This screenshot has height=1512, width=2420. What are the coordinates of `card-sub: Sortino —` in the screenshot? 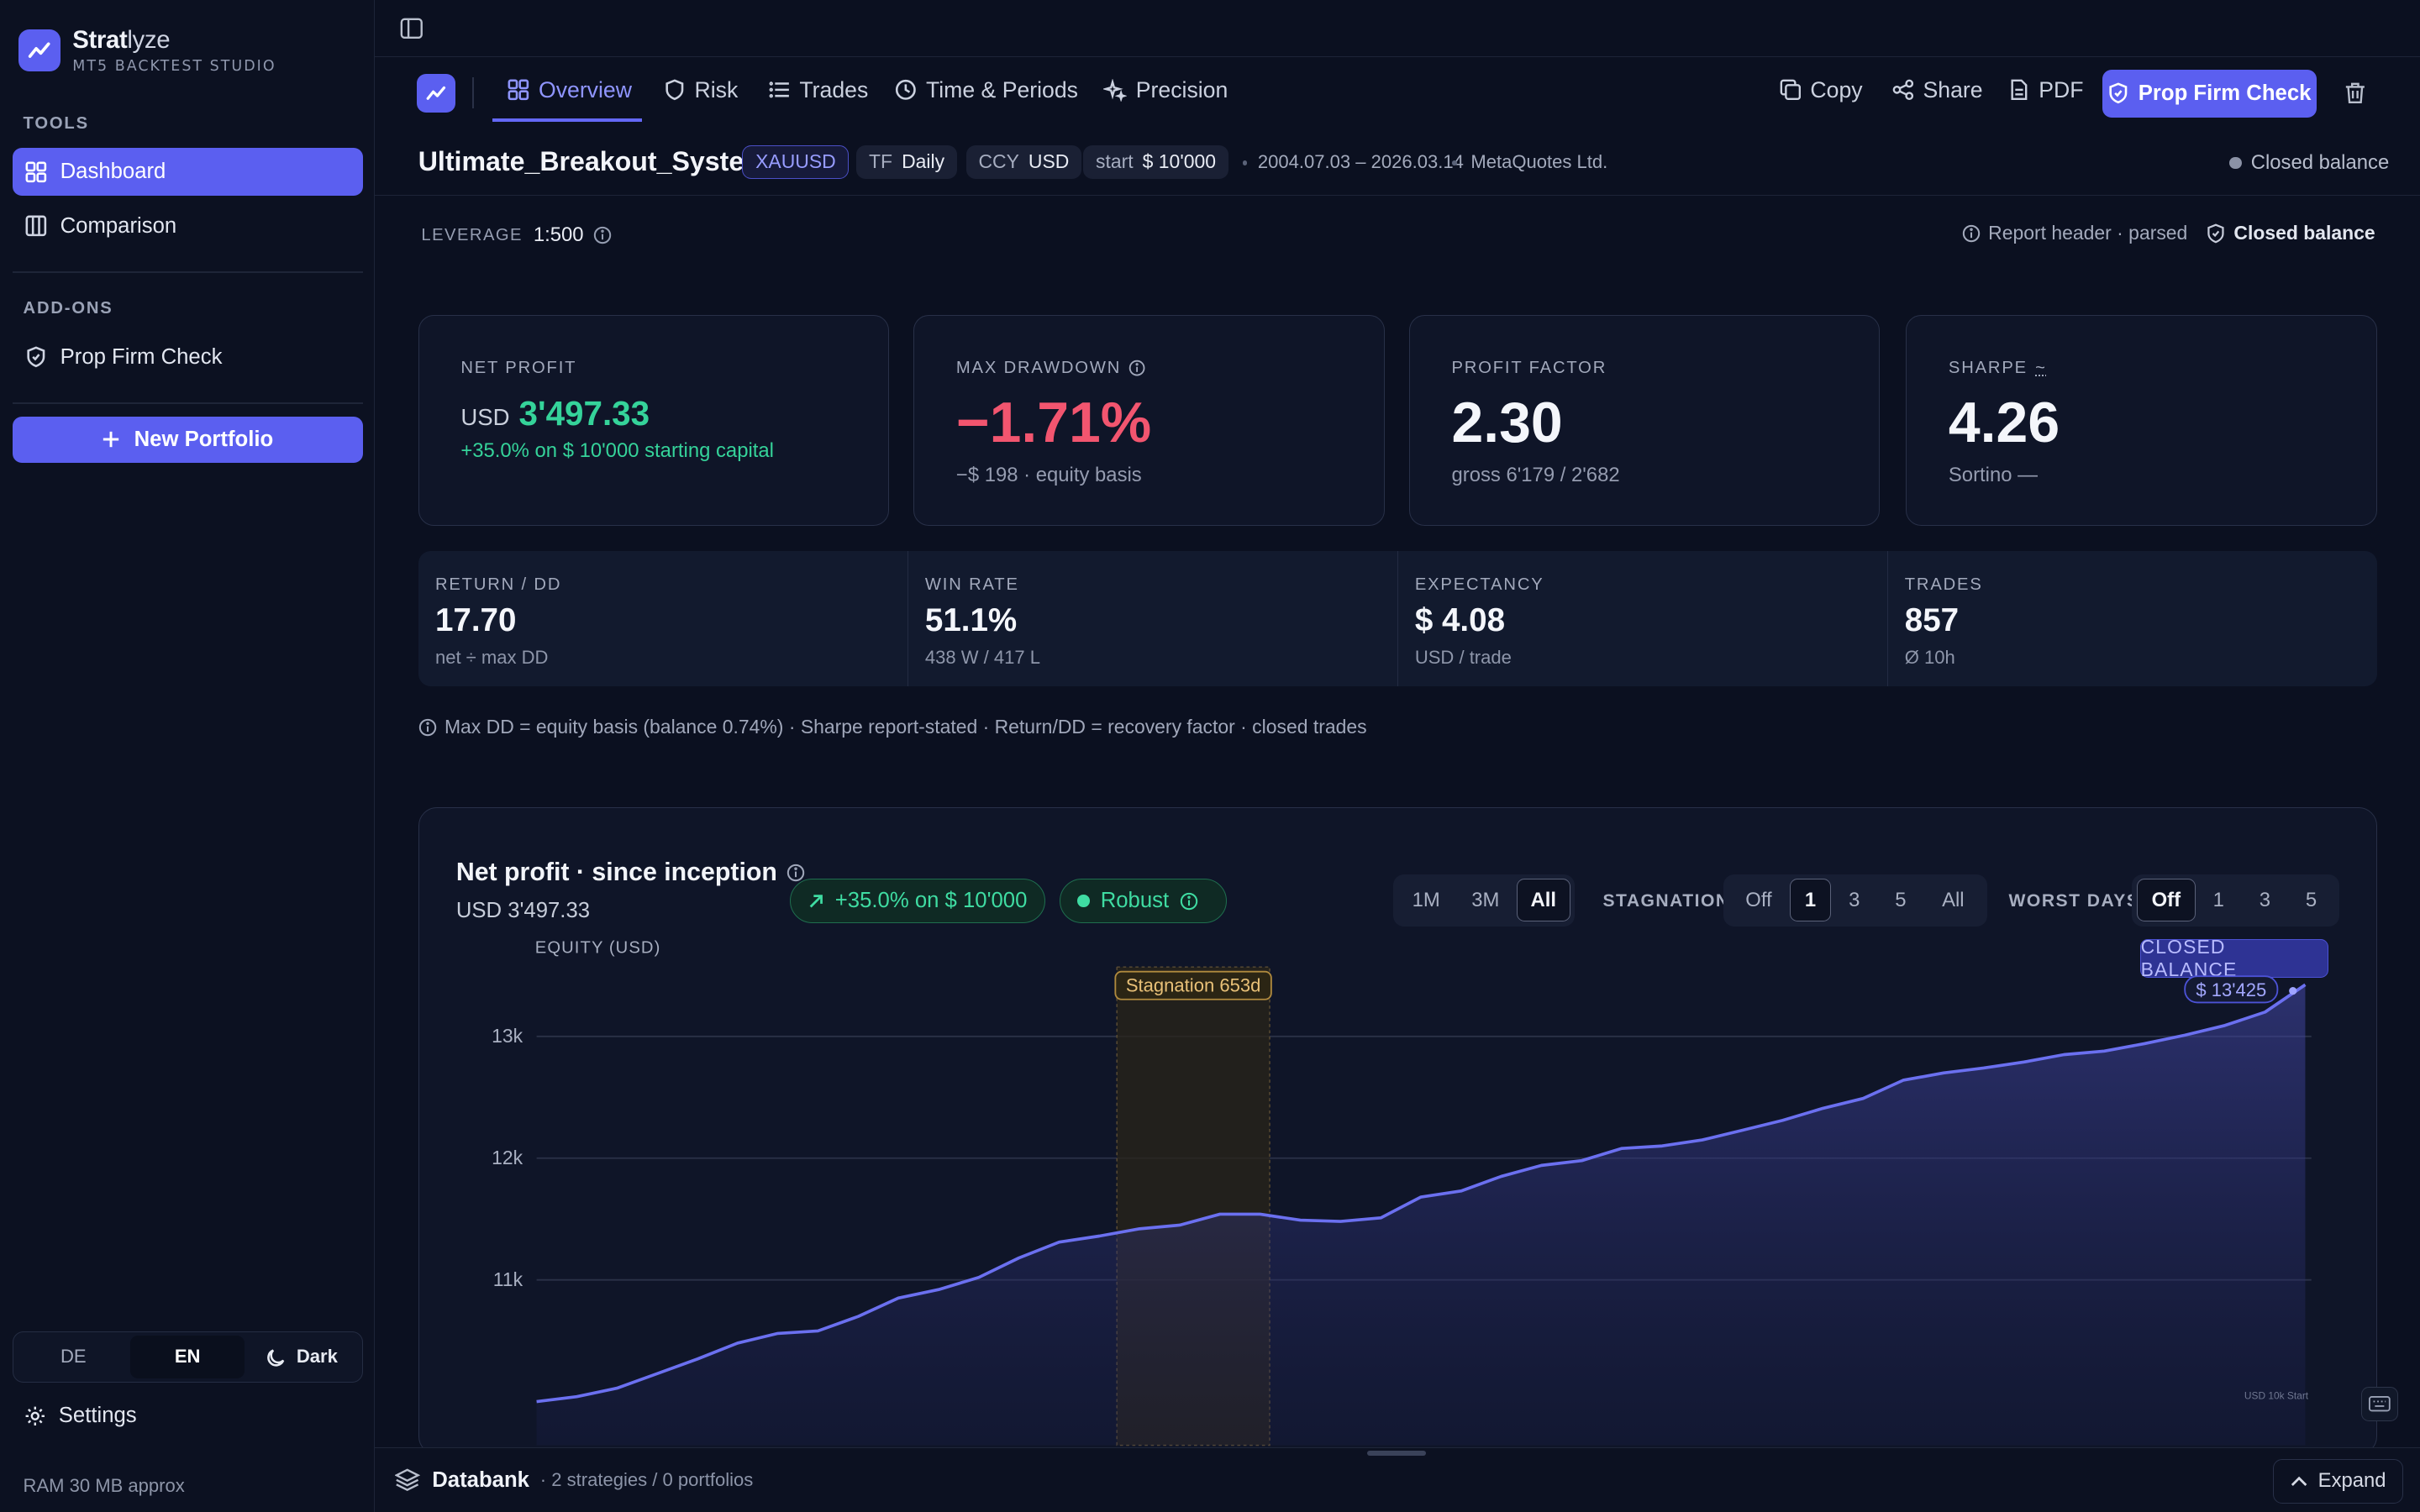 It's located at (1993, 474).